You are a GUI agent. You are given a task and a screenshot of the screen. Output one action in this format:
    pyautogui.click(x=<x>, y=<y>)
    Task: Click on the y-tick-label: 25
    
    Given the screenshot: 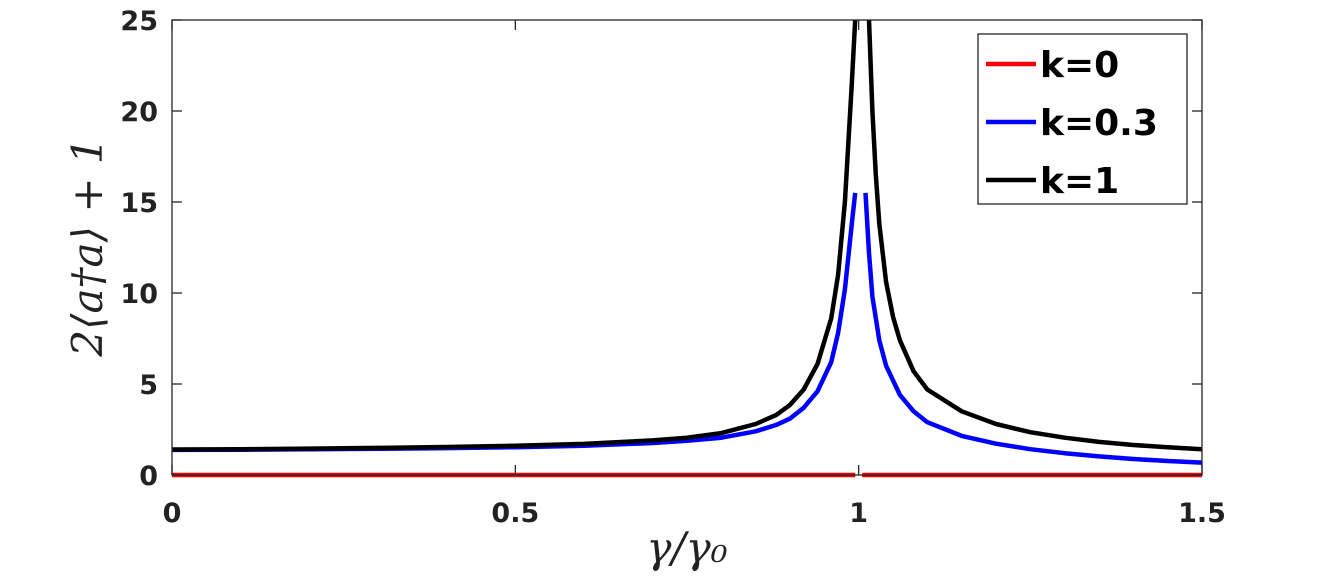 What is the action you would take?
    pyautogui.click(x=139, y=21)
    